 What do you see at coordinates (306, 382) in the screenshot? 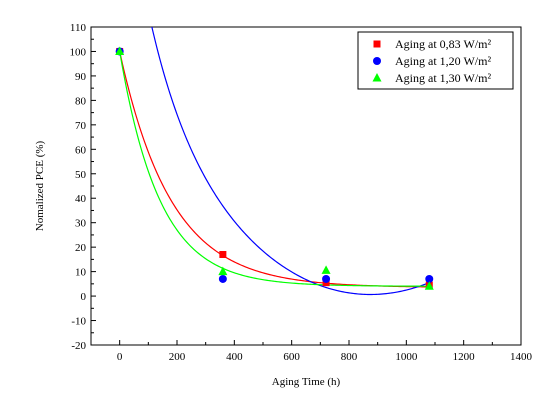
I see `x-axis-title: Aging Time (h)` at bounding box center [306, 382].